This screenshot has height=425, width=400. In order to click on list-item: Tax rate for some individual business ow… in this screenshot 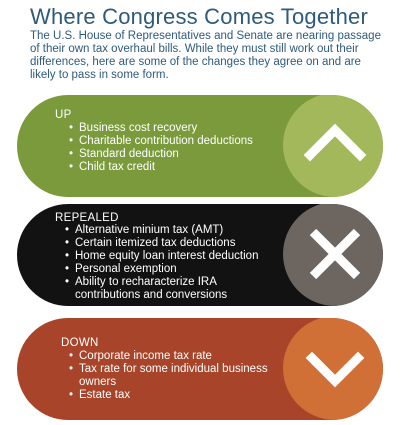, I will do `click(178, 376)`.